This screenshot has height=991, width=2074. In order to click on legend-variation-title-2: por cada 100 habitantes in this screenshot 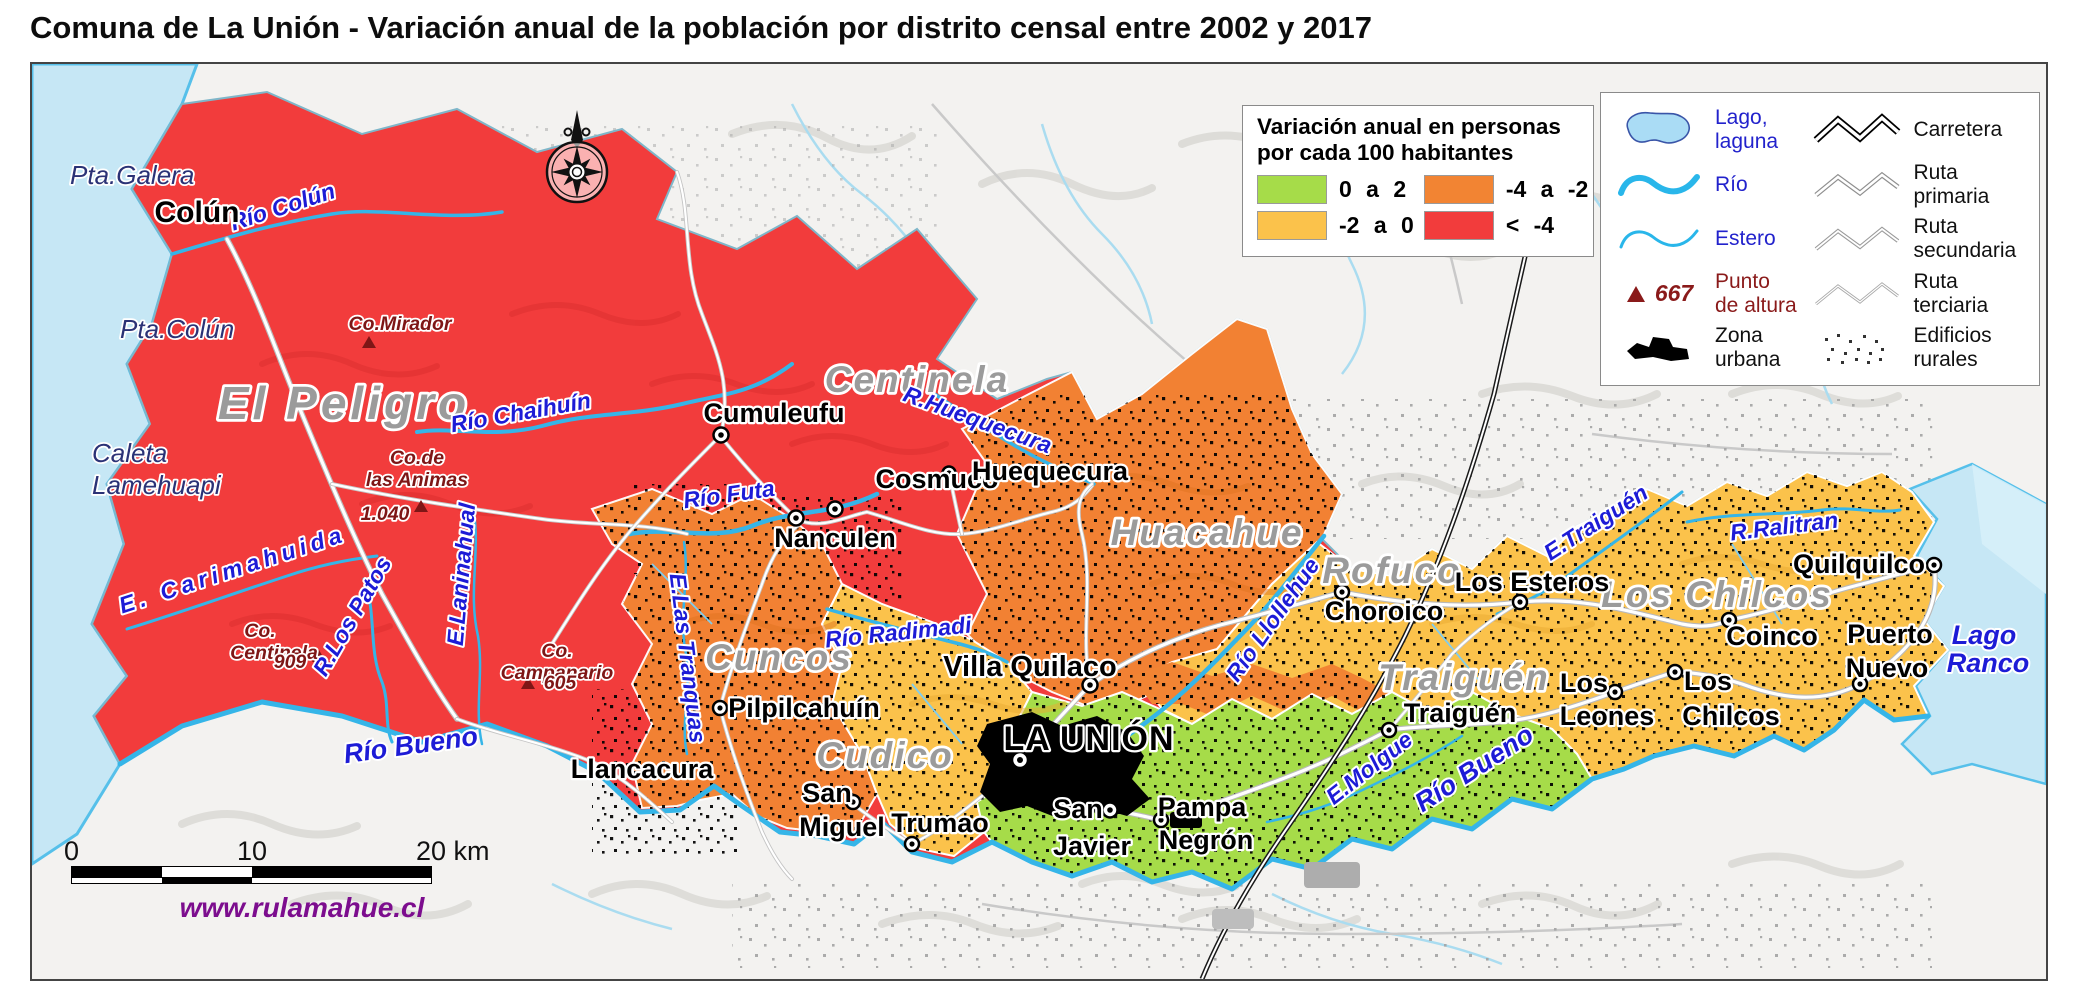, I will do `click(1385, 152)`.